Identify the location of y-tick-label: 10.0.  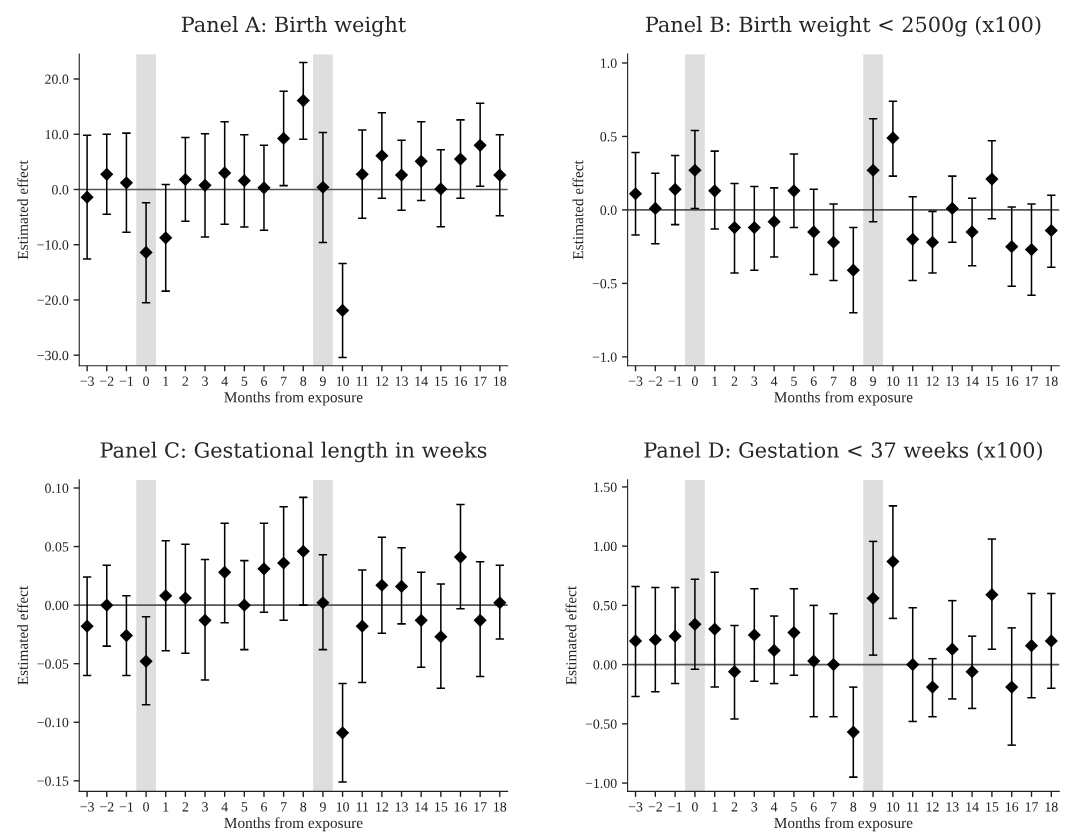
(57, 134).